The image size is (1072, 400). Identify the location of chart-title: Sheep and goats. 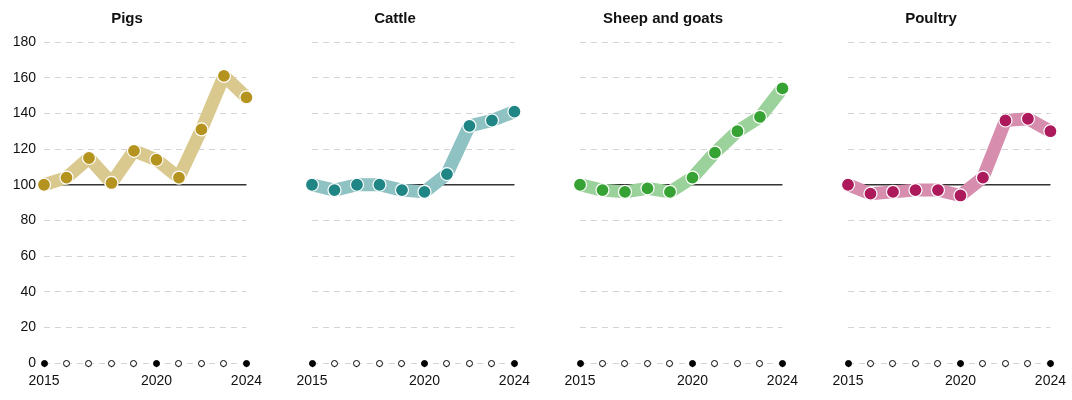
(663, 18).